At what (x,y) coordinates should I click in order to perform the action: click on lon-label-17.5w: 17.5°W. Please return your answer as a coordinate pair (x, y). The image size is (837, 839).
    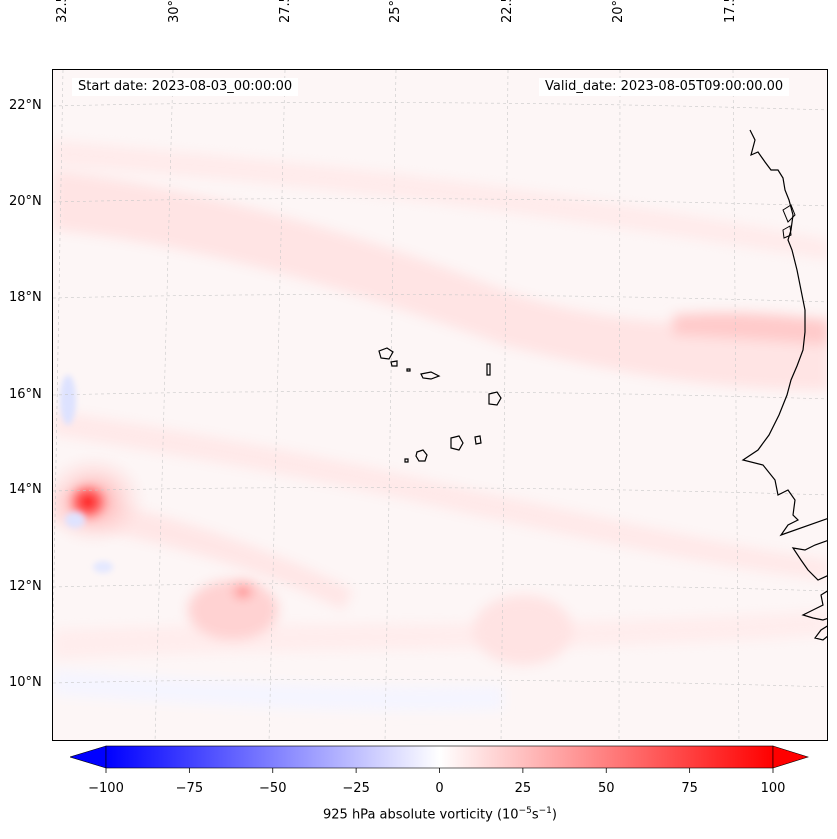
    Looking at the image, I should click on (730, 11).